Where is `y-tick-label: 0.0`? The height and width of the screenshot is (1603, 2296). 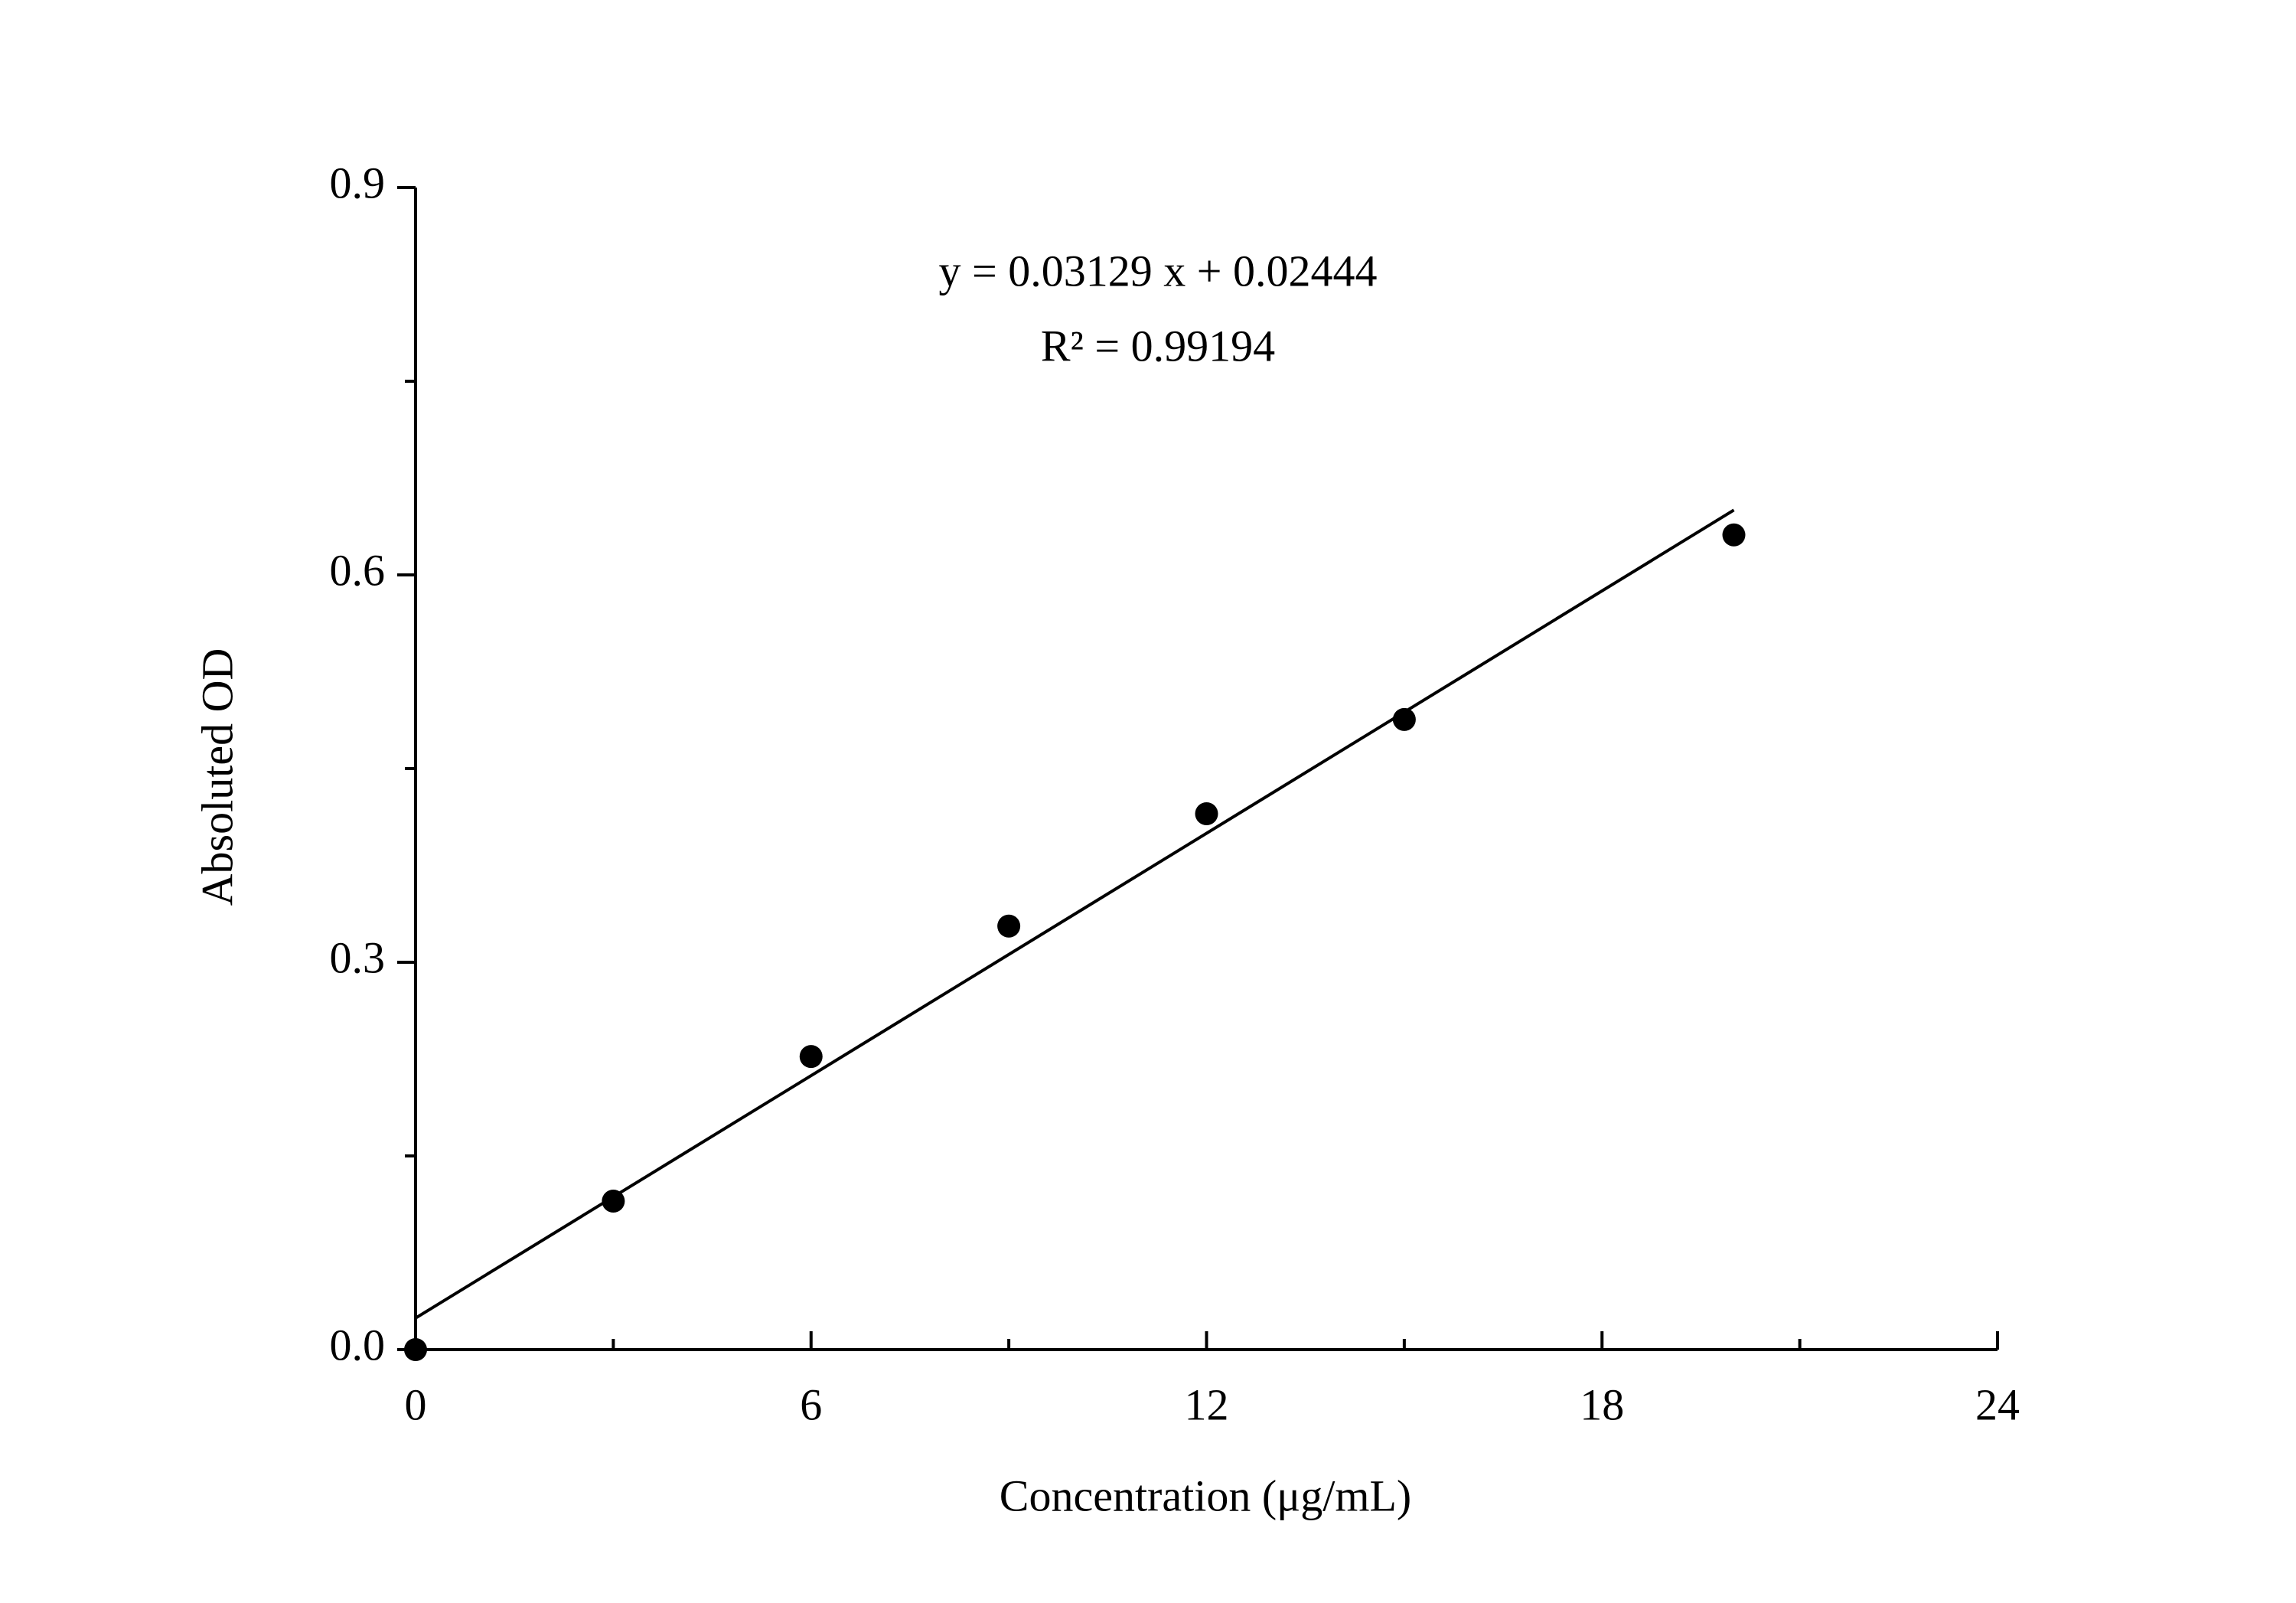
y-tick-label: 0.0 is located at coordinates (358, 1345).